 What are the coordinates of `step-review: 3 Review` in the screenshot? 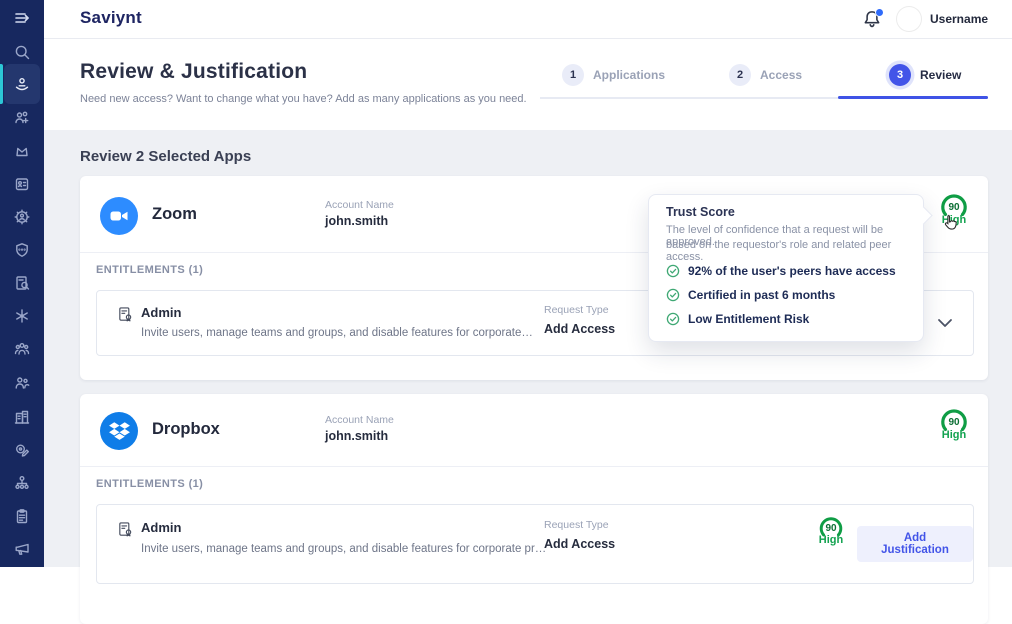 It's located at (925, 75).